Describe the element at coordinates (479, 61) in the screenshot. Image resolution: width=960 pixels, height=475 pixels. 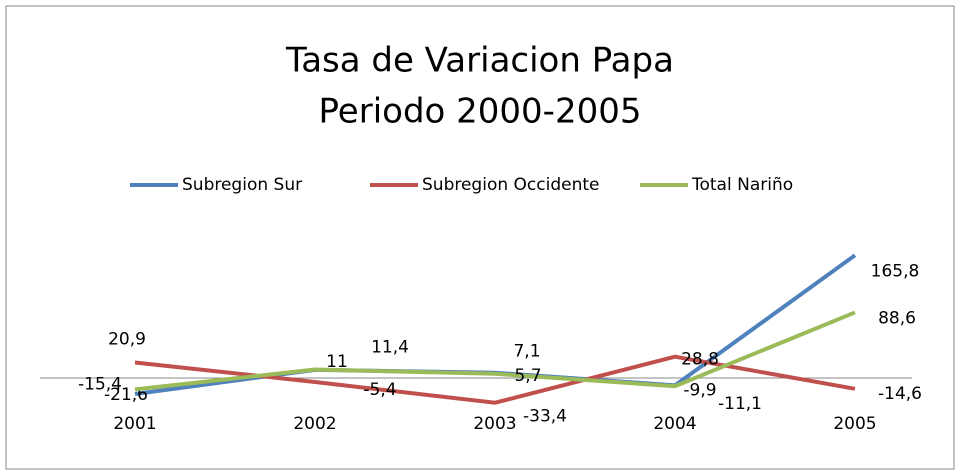
I see `chart-title: Tasa de Variacion Papa` at that location.